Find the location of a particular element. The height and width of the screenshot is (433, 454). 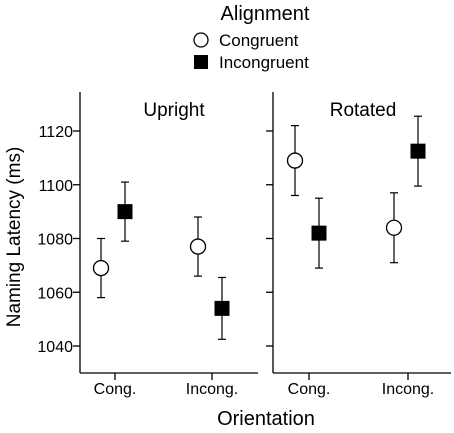

legend: Alignment Congruent Incongruent is located at coordinates (251, 37).